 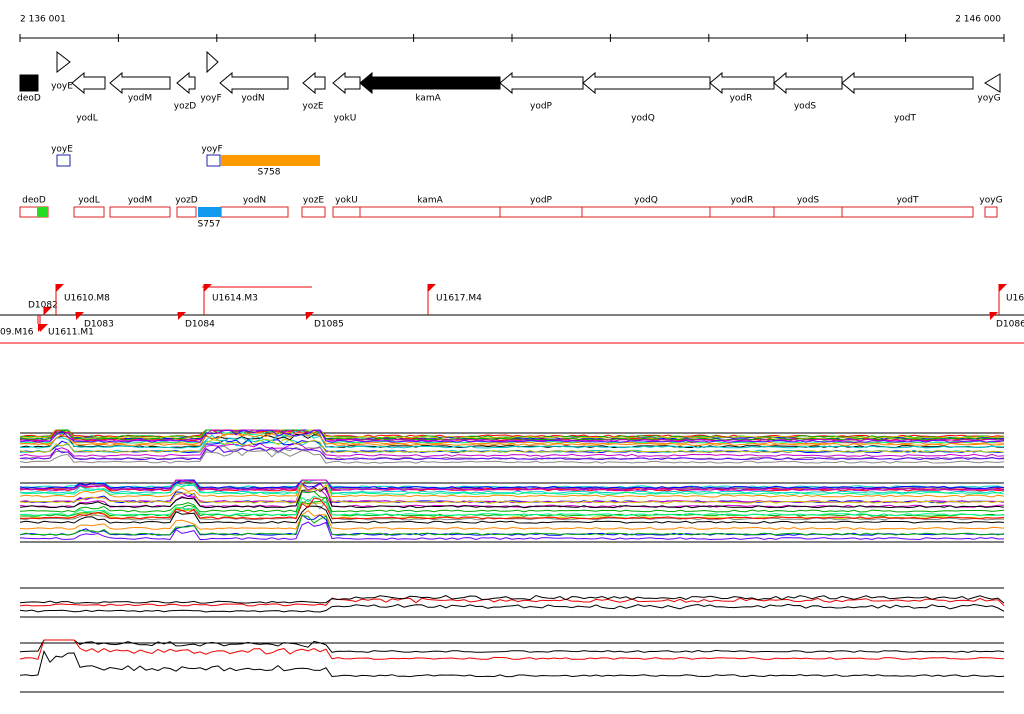 I want to click on gene-label: yoyE, so click(x=62, y=87).